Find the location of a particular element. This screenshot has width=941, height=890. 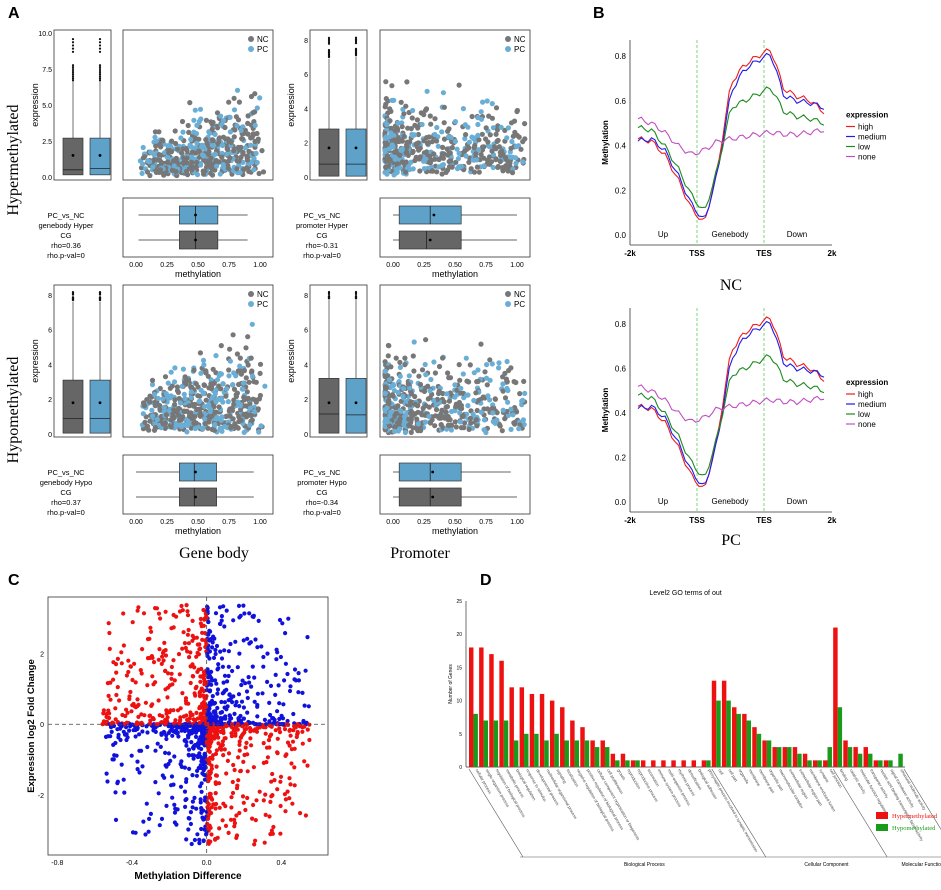

legend-label-low: low is located at coordinates (864, 147).